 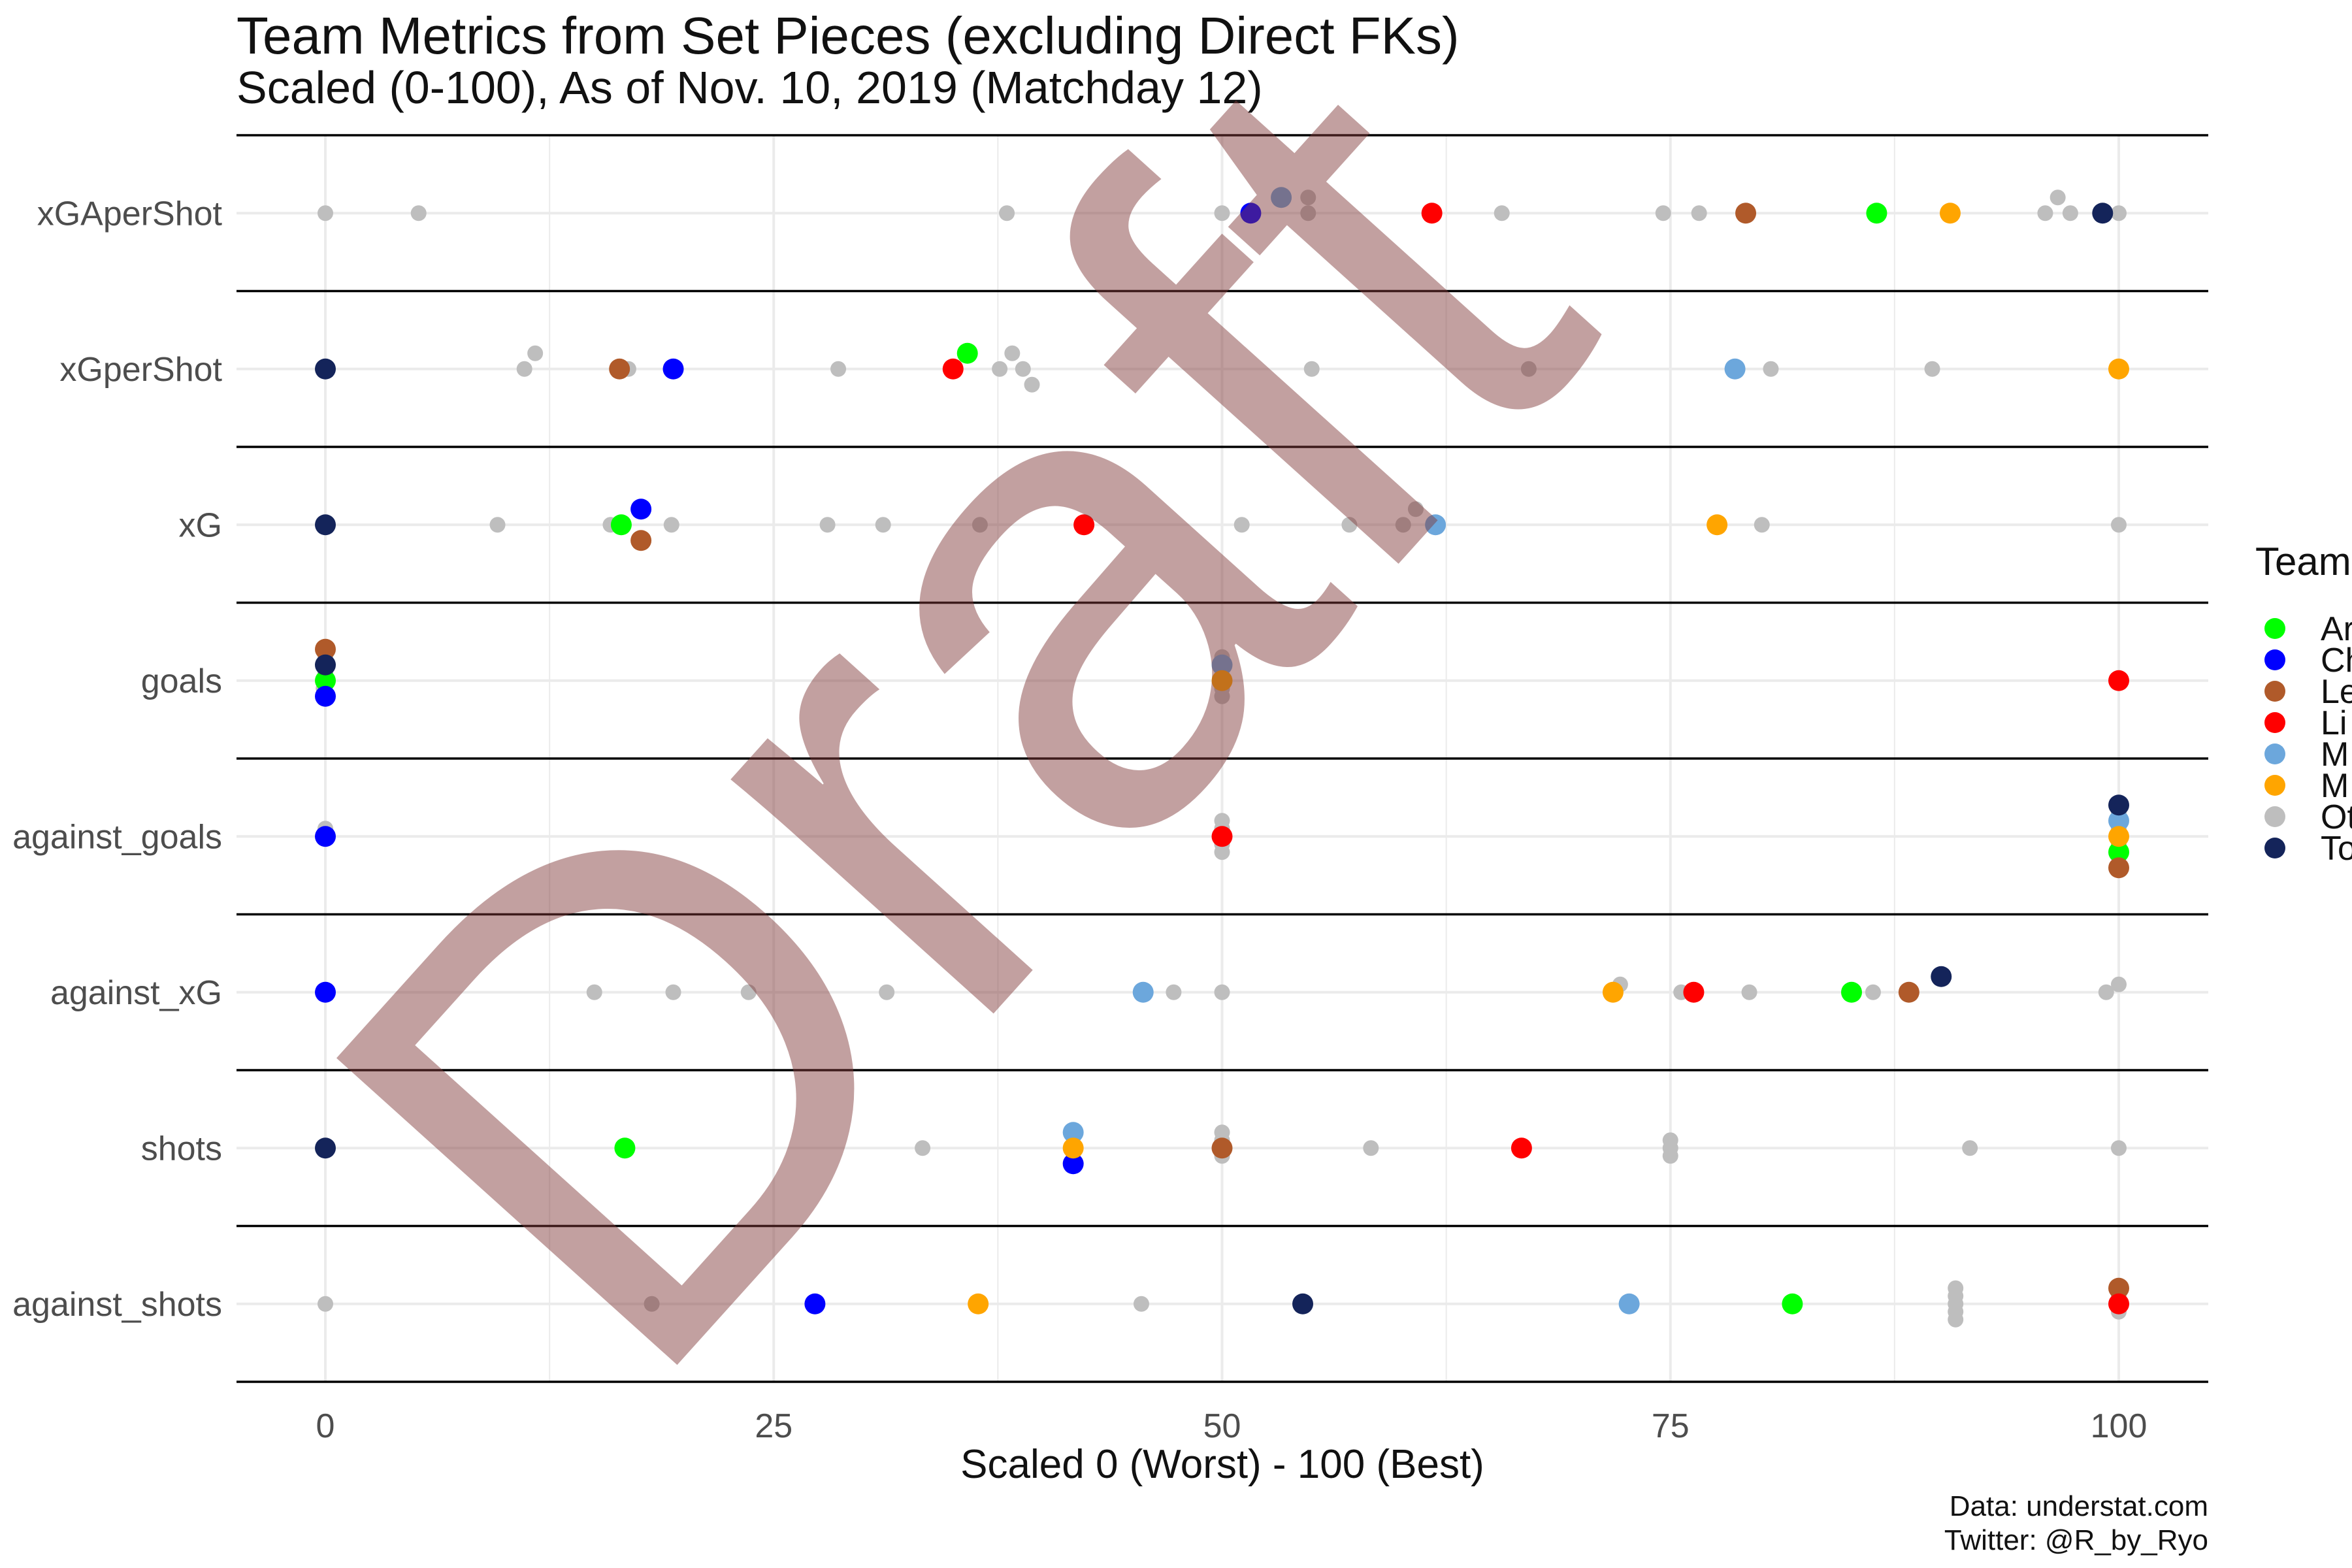 What do you see at coordinates (2308, 739) in the screenshot?
I see `legend: ArChLeLiMMOtTo` at bounding box center [2308, 739].